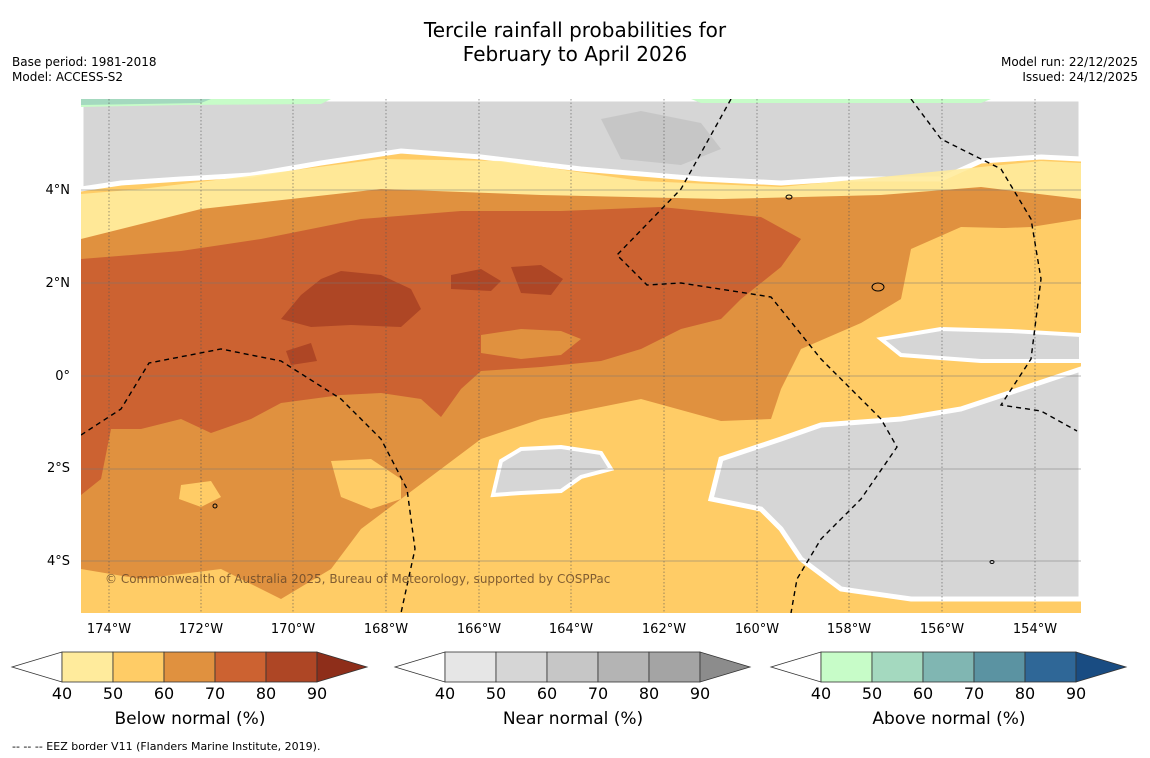 Image resolution: width=1150 pixels, height=758 pixels. Describe the element at coordinates (164, 693) in the screenshot. I see `cb1-tick: 60` at that location.